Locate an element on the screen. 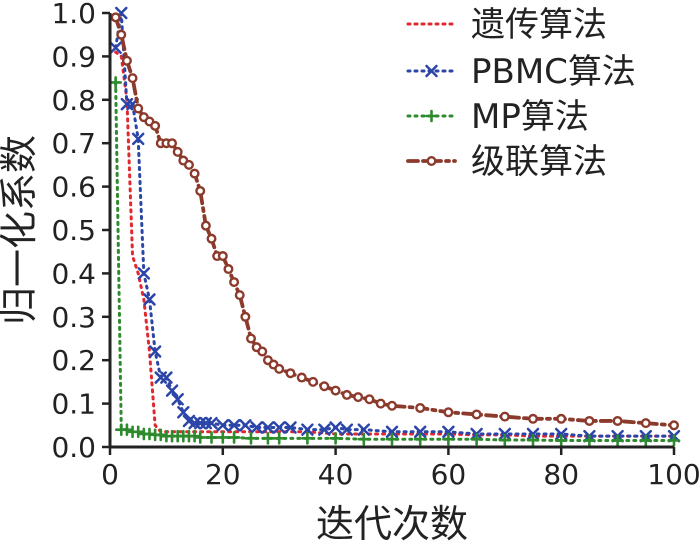 This screenshot has width=700, height=547. series-2-point-20-stroke-b is located at coordinates (234, 425).